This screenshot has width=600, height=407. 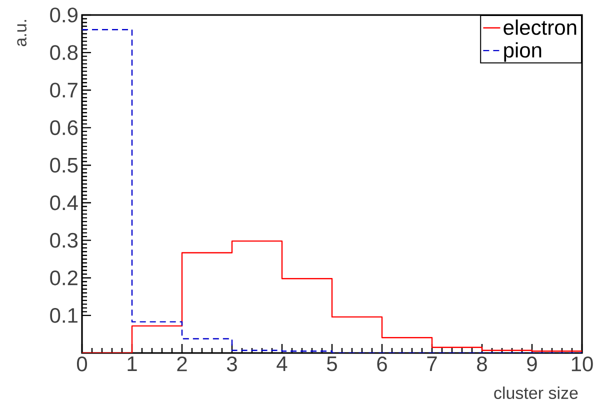 I want to click on y-tick-label: 0.4, so click(x=64, y=202).